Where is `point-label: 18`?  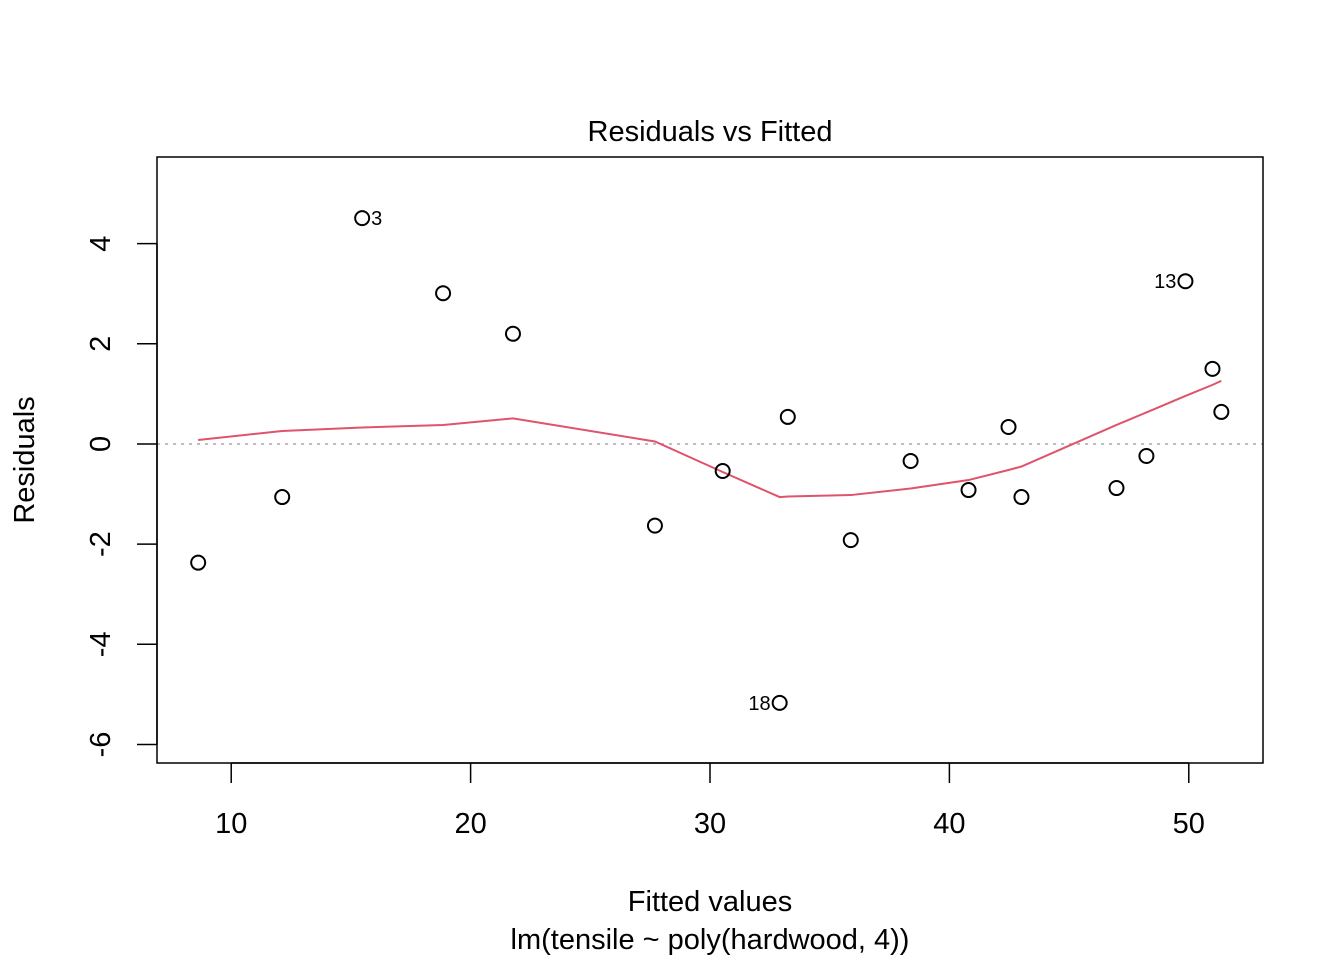
point-label: 18 is located at coordinates (759, 704).